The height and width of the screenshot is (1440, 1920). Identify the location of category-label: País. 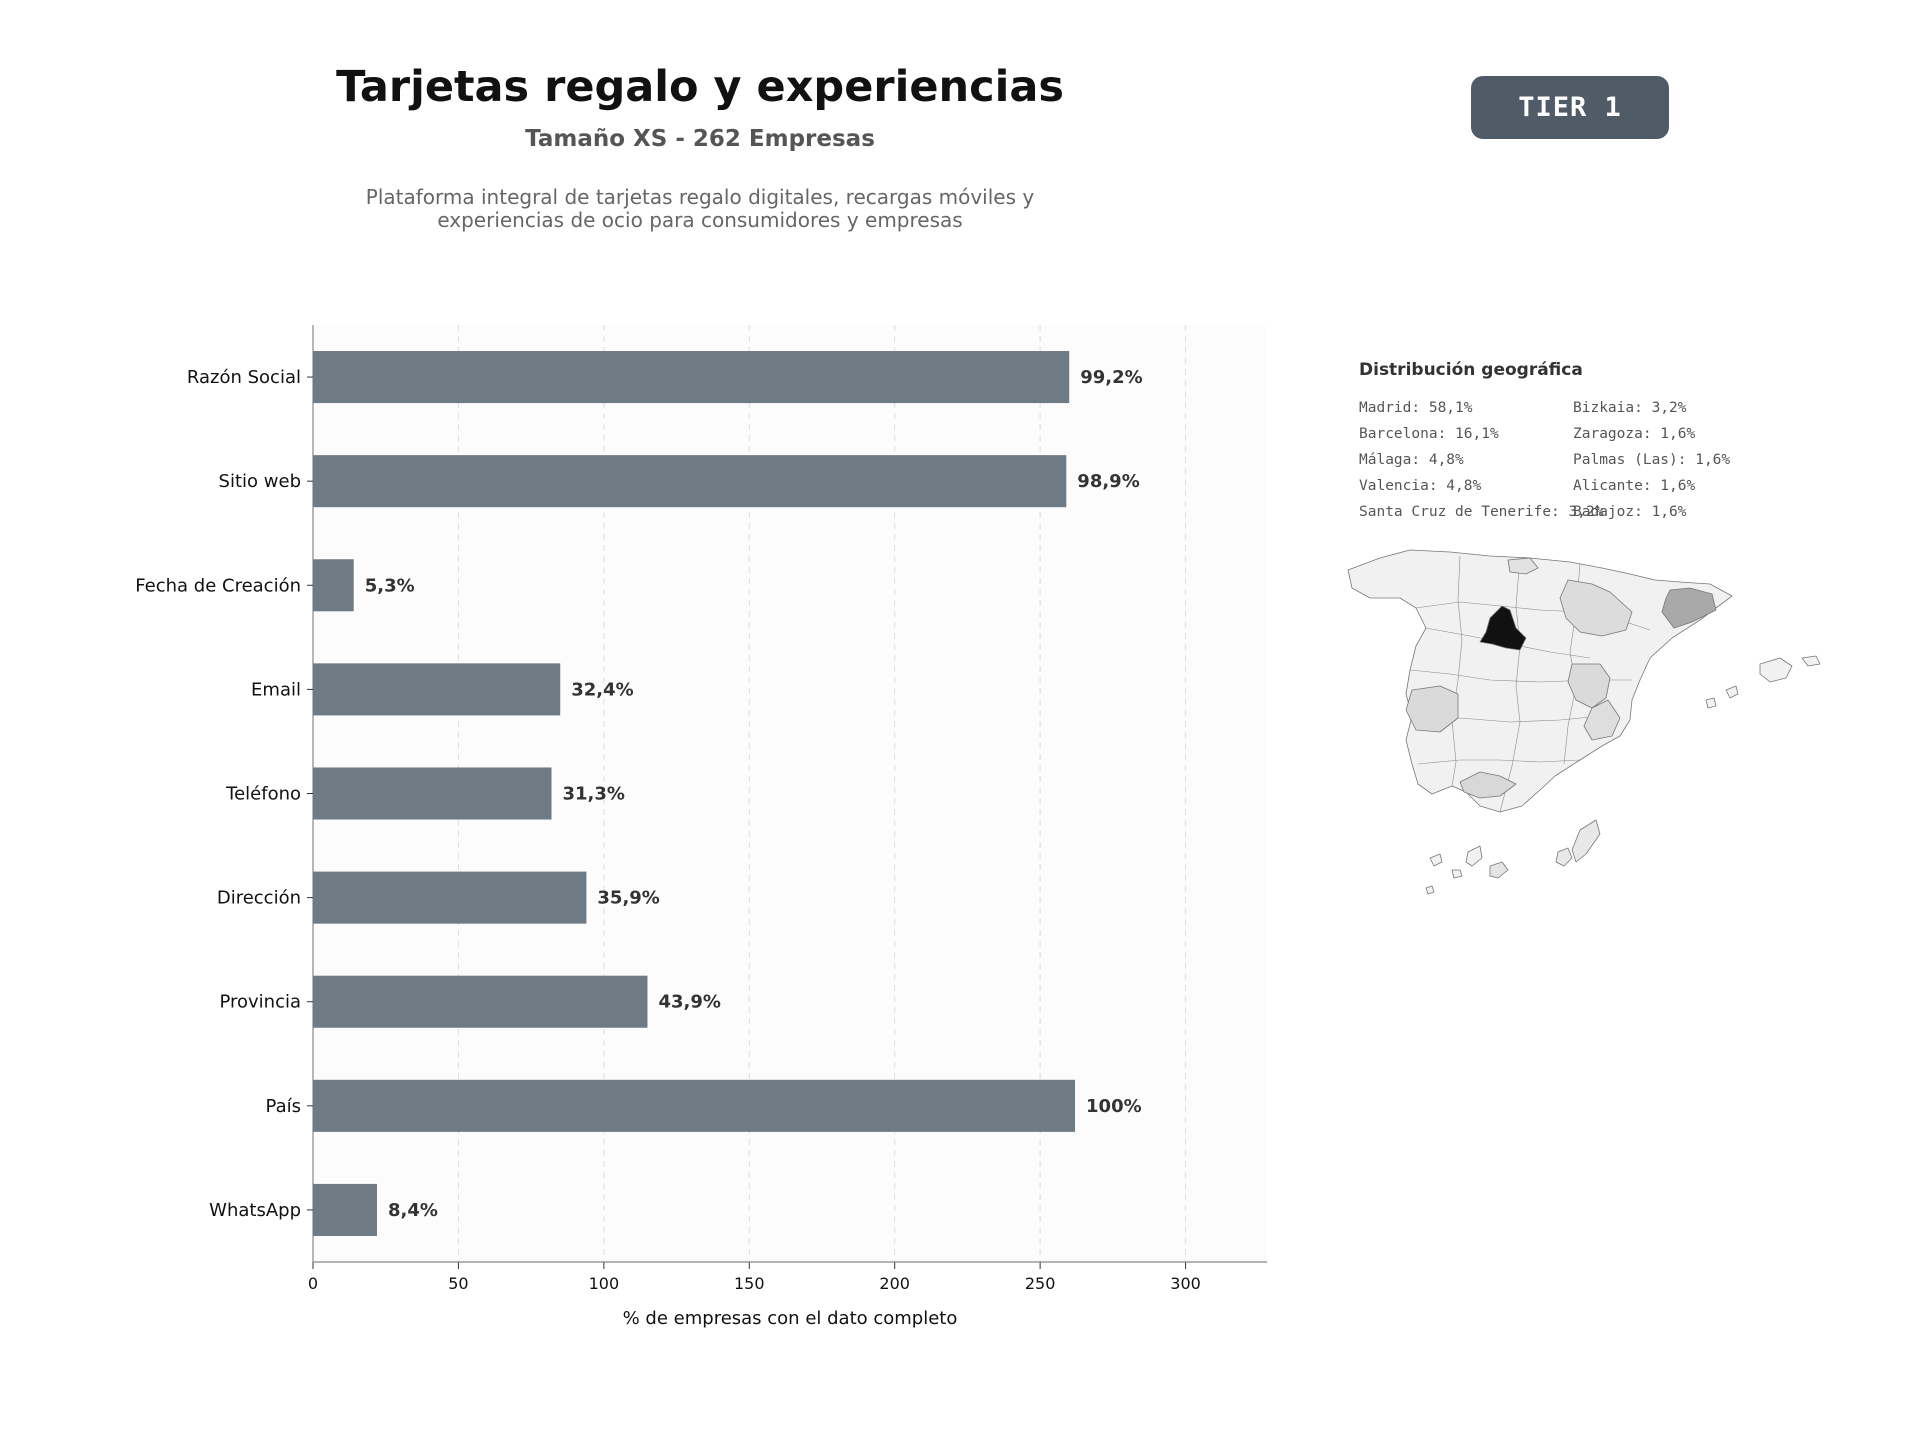
(283, 1106).